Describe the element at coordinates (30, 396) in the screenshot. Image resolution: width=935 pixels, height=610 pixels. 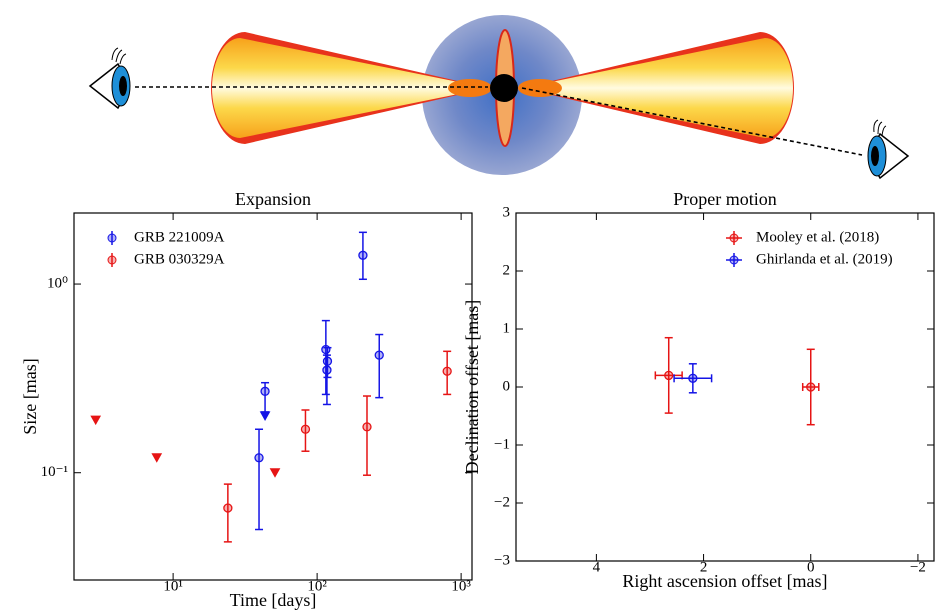
I see `y-axis-label: Size [mas]` at that location.